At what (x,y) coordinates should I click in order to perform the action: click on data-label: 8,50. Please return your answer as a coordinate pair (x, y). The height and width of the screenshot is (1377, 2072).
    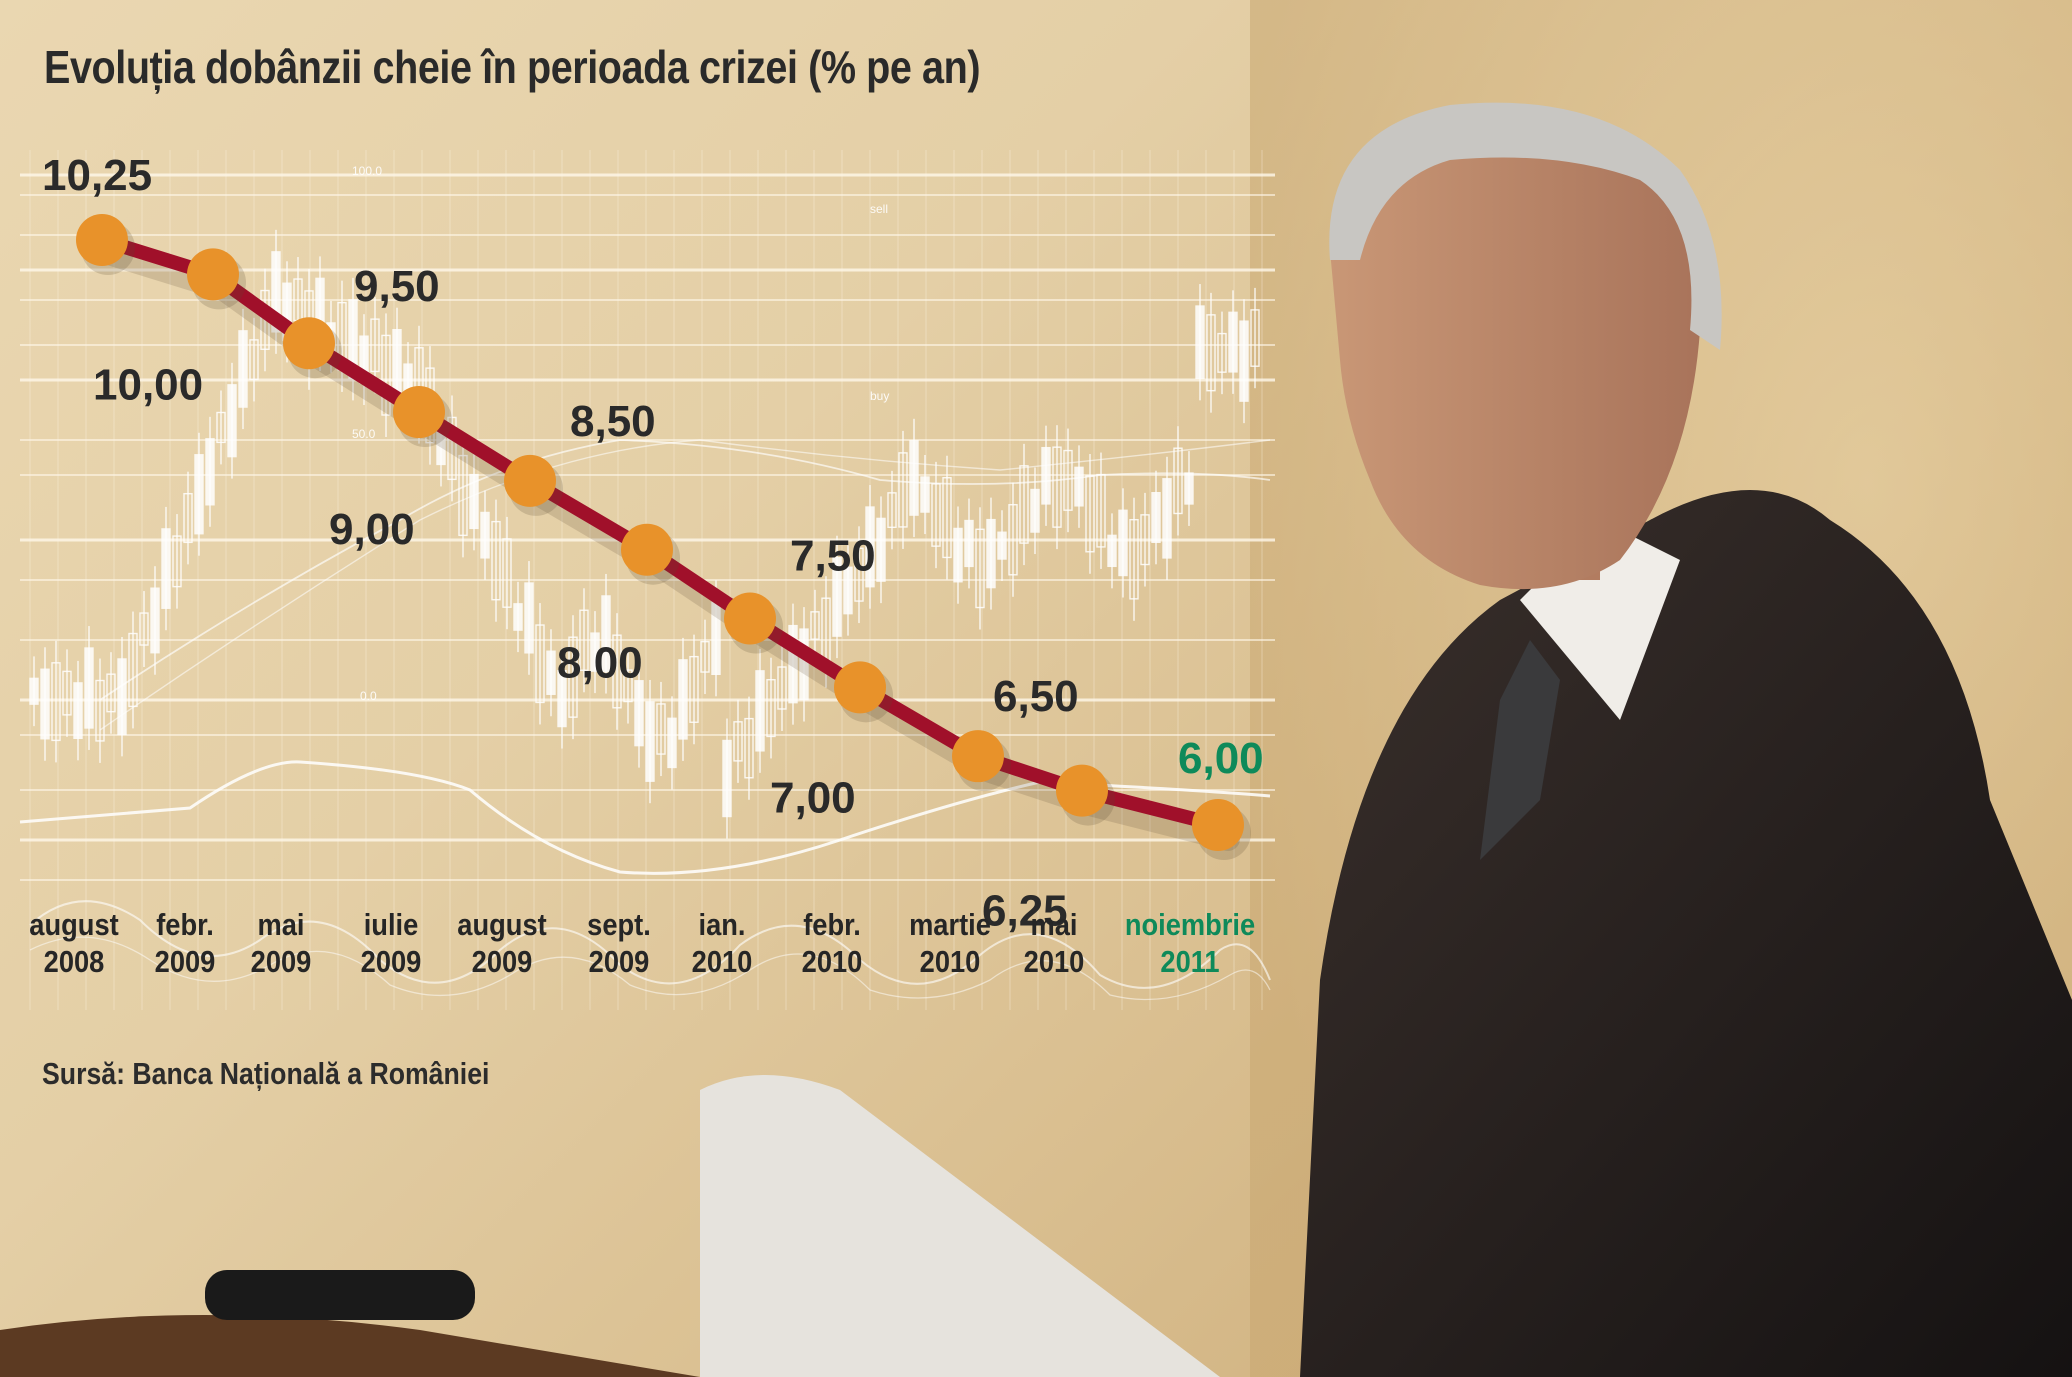
    Looking at the image, I should click on (613, 421).